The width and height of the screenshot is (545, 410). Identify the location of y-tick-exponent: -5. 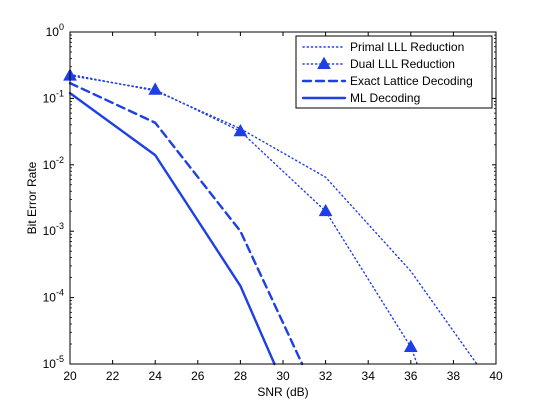
(60, 359).